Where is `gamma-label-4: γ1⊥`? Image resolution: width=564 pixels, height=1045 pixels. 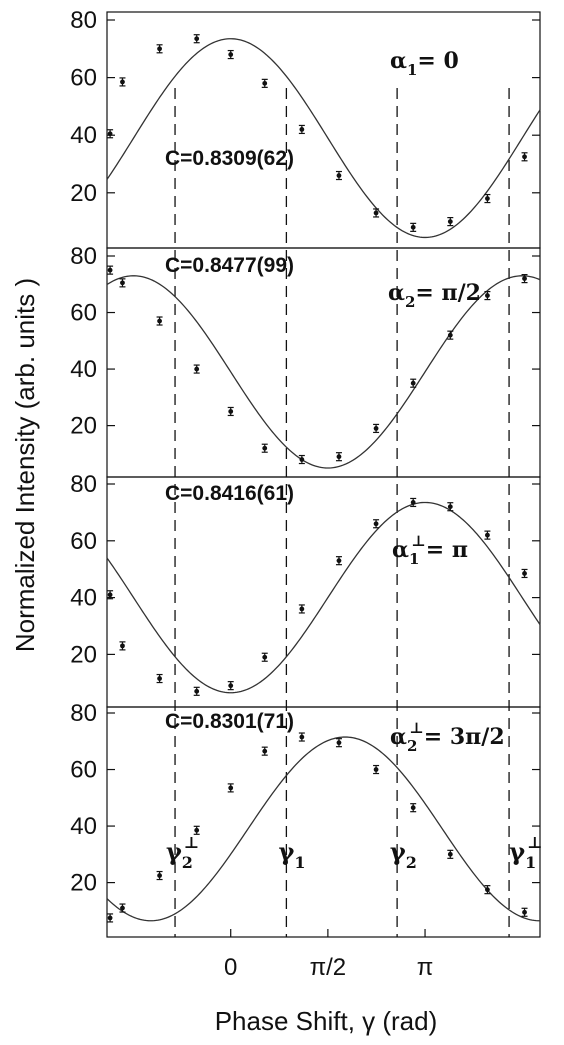 gamma-label-4: γ1⊥ is located at coordinates (525, 852).